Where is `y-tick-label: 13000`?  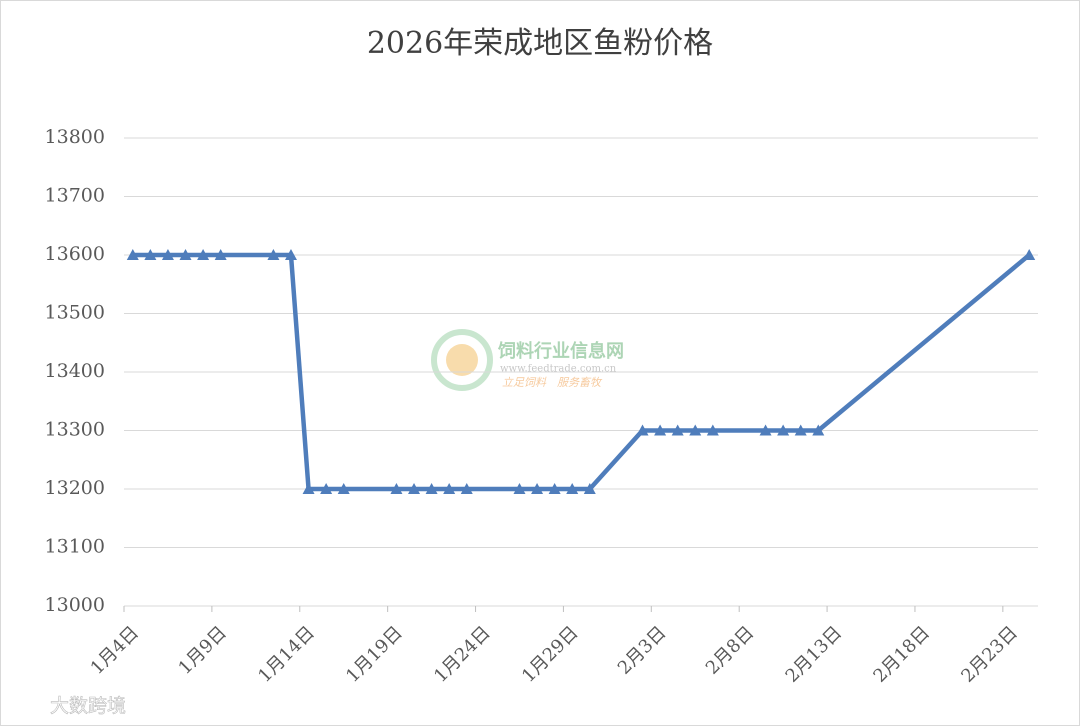 y-tick-label: 13000 is located at coordinates (75, 605).